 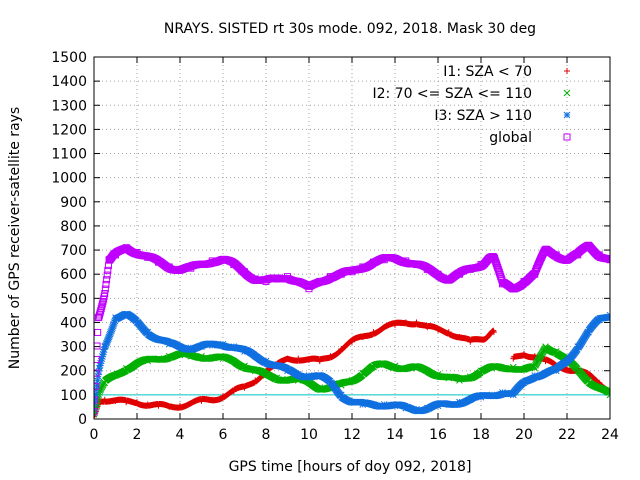 I want to click on y-tick-label: 700, so click(x=73, y=251).